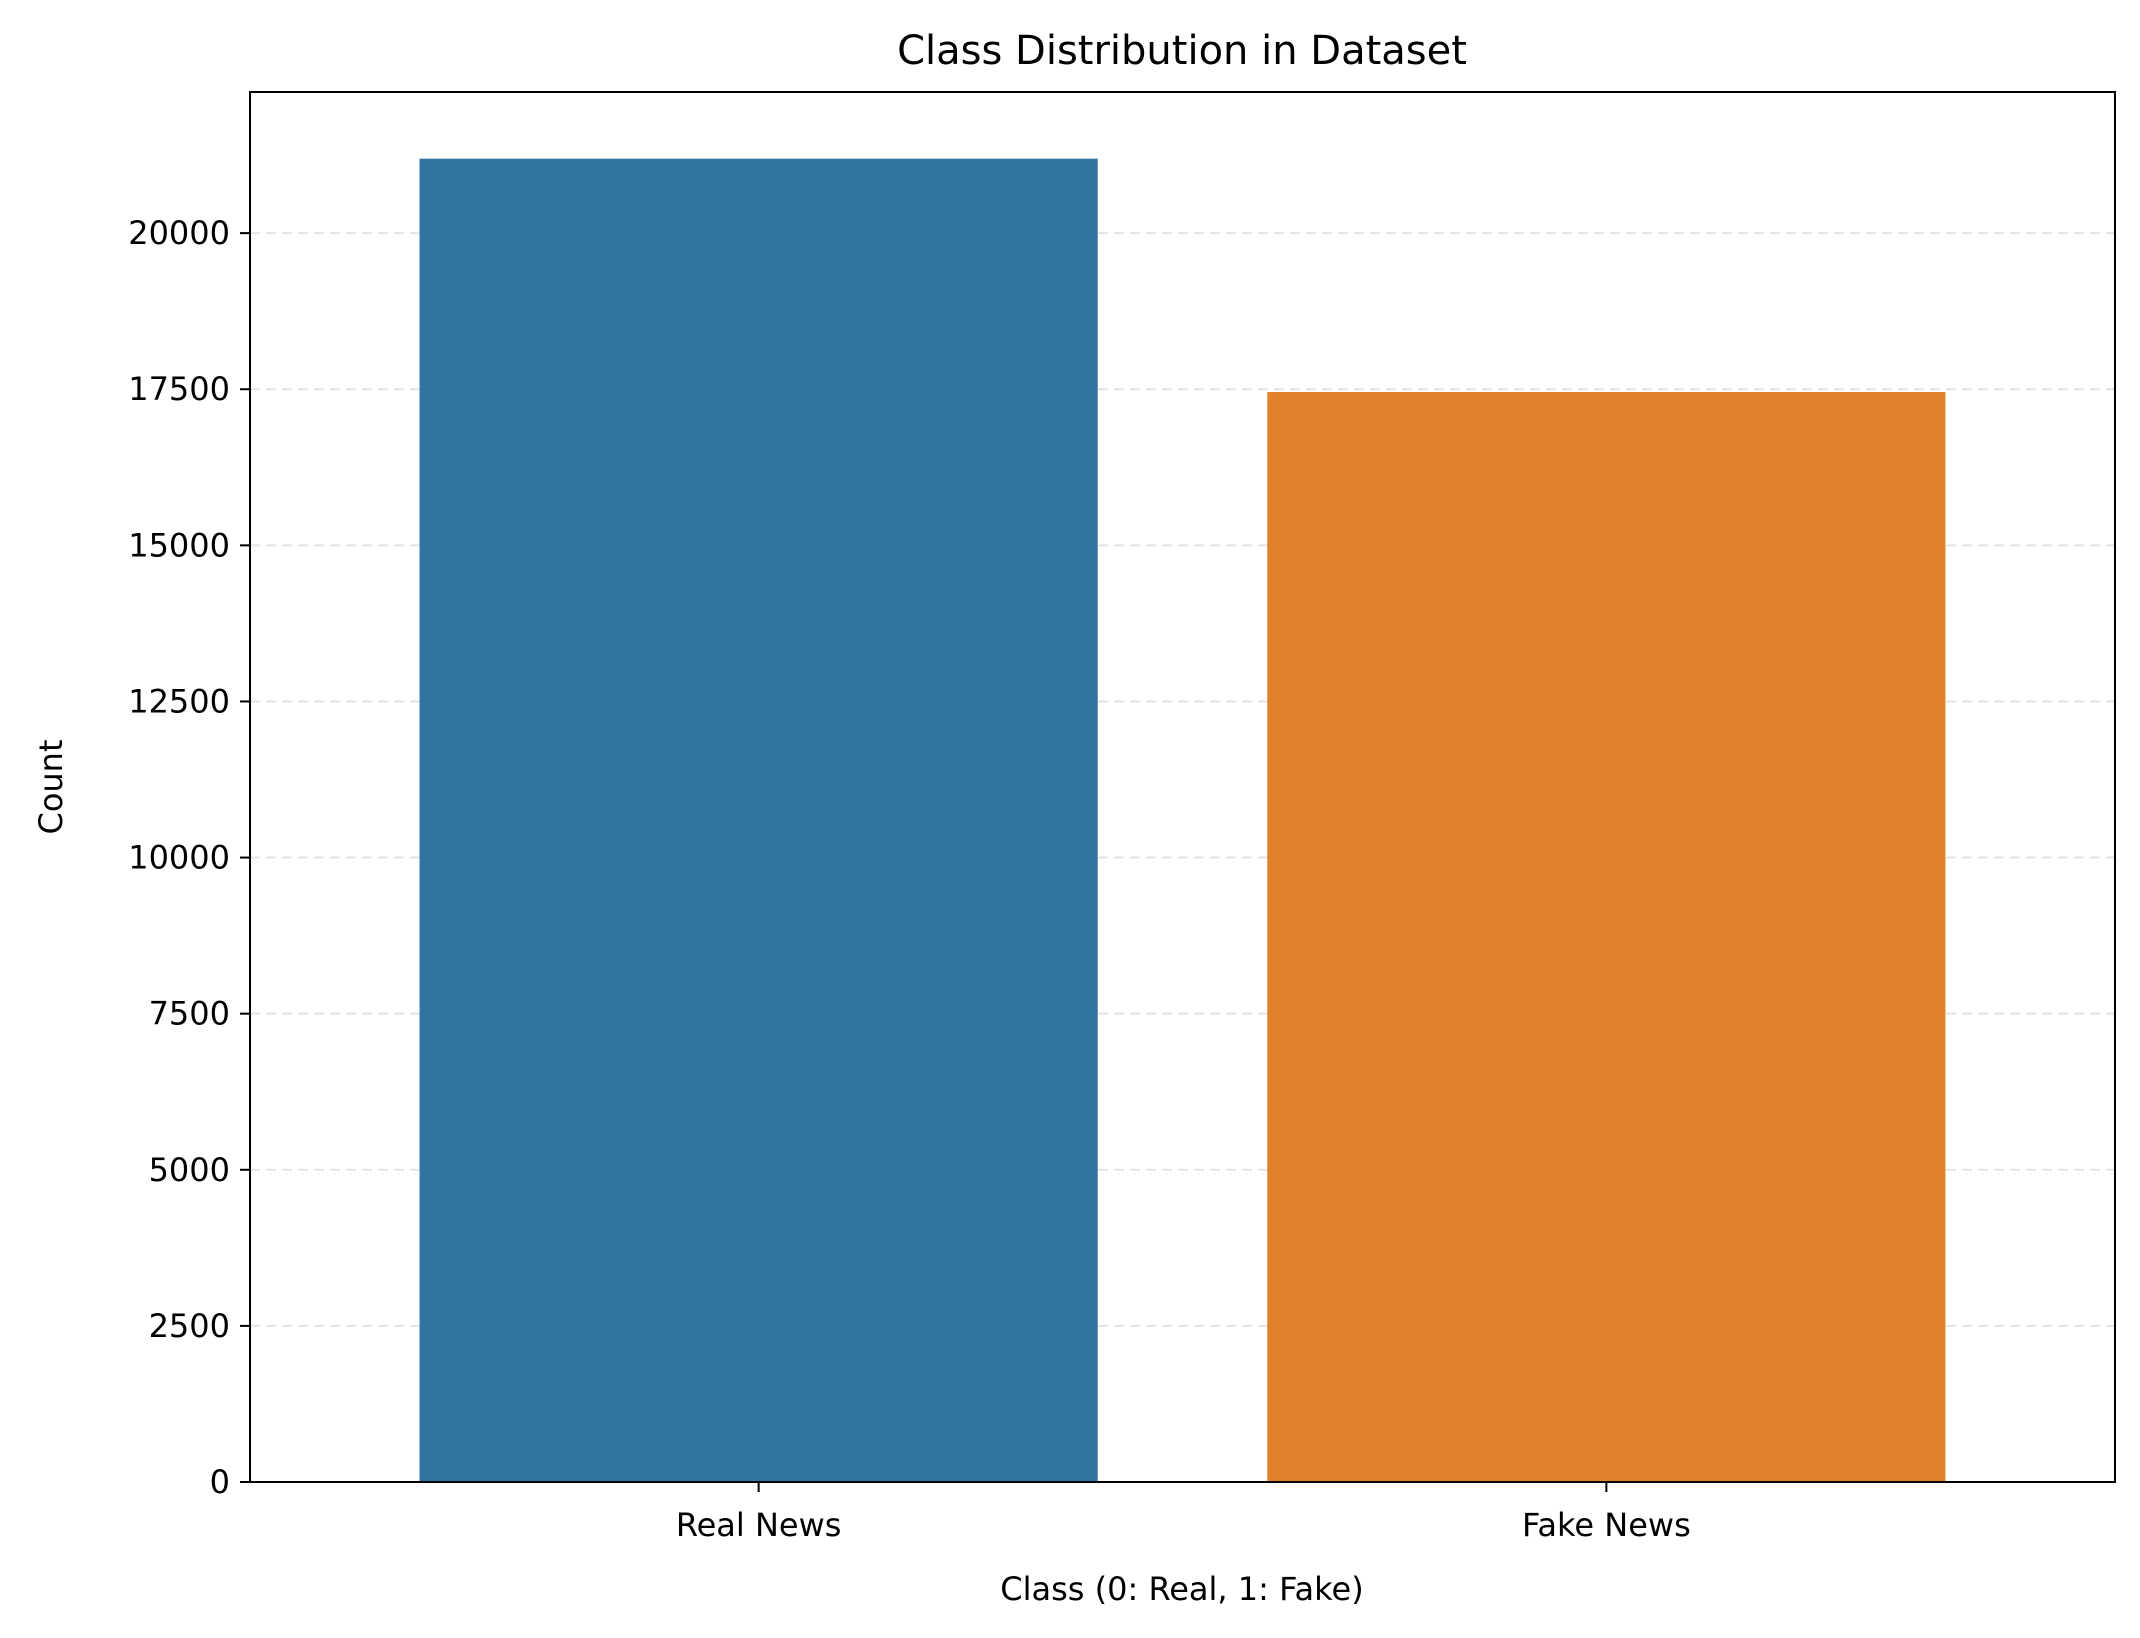 The image size is (2140, 1638). I want to click on y-tick-label: 17500, so click(179, 389).